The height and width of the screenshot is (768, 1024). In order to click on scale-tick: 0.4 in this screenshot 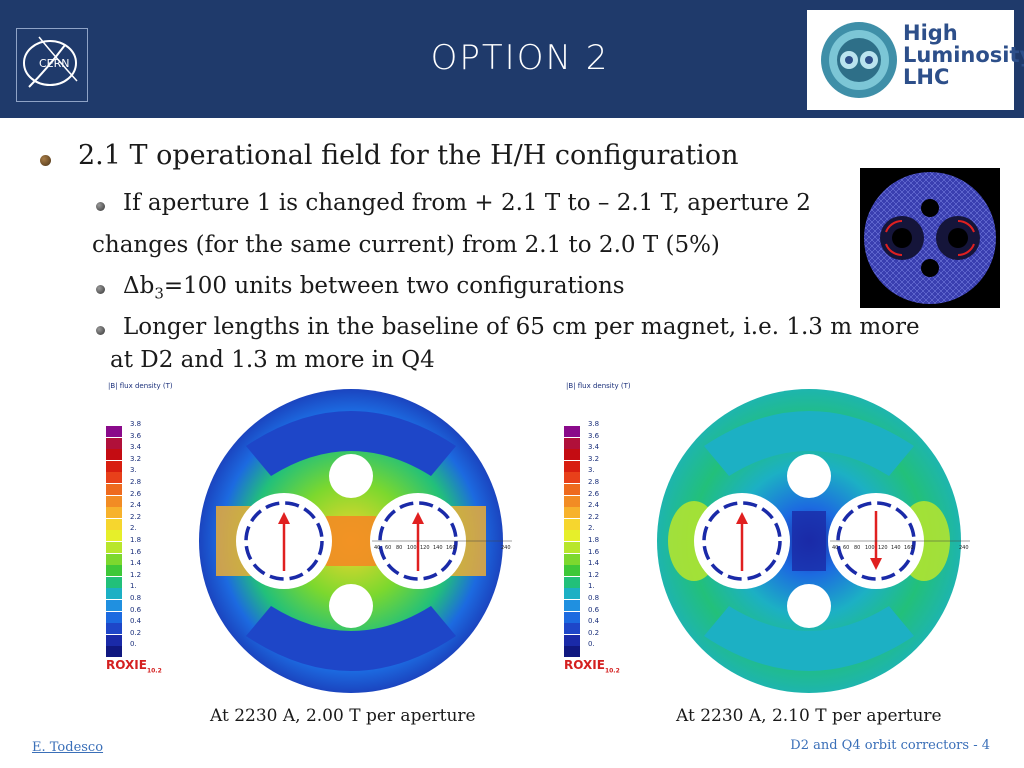, I will do `click(594, 621)`.